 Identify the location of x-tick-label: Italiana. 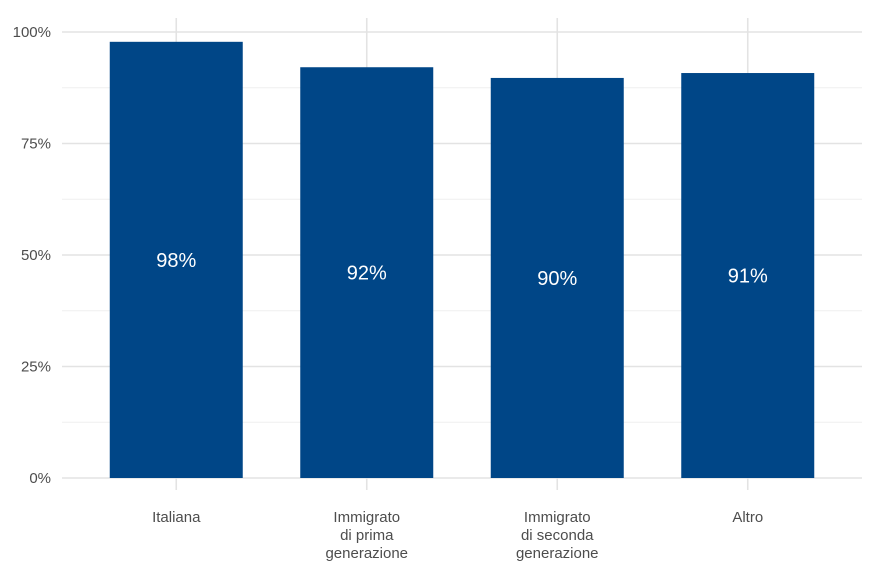
(176, 517).